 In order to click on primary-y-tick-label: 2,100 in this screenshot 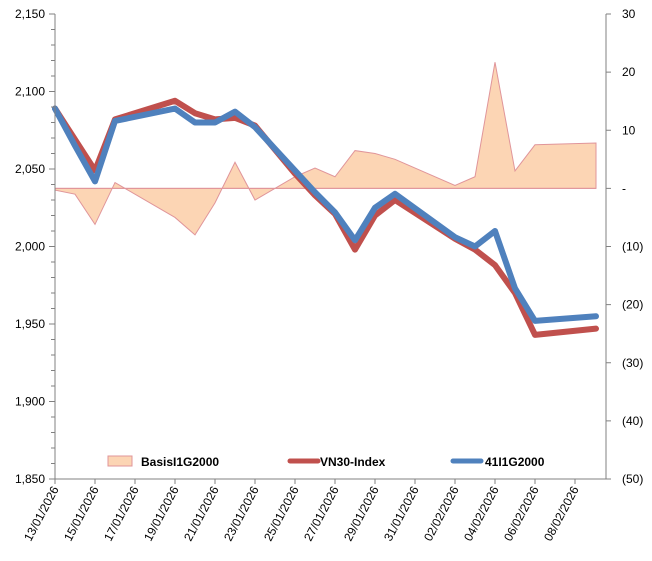, I will do `click(30, 92)`.